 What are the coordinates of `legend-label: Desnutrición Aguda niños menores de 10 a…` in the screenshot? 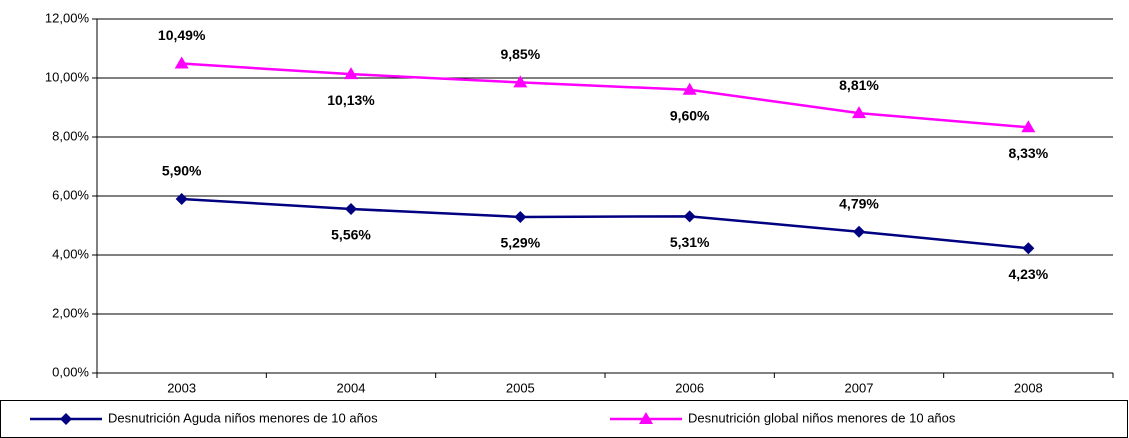 It's located at (243, 417).